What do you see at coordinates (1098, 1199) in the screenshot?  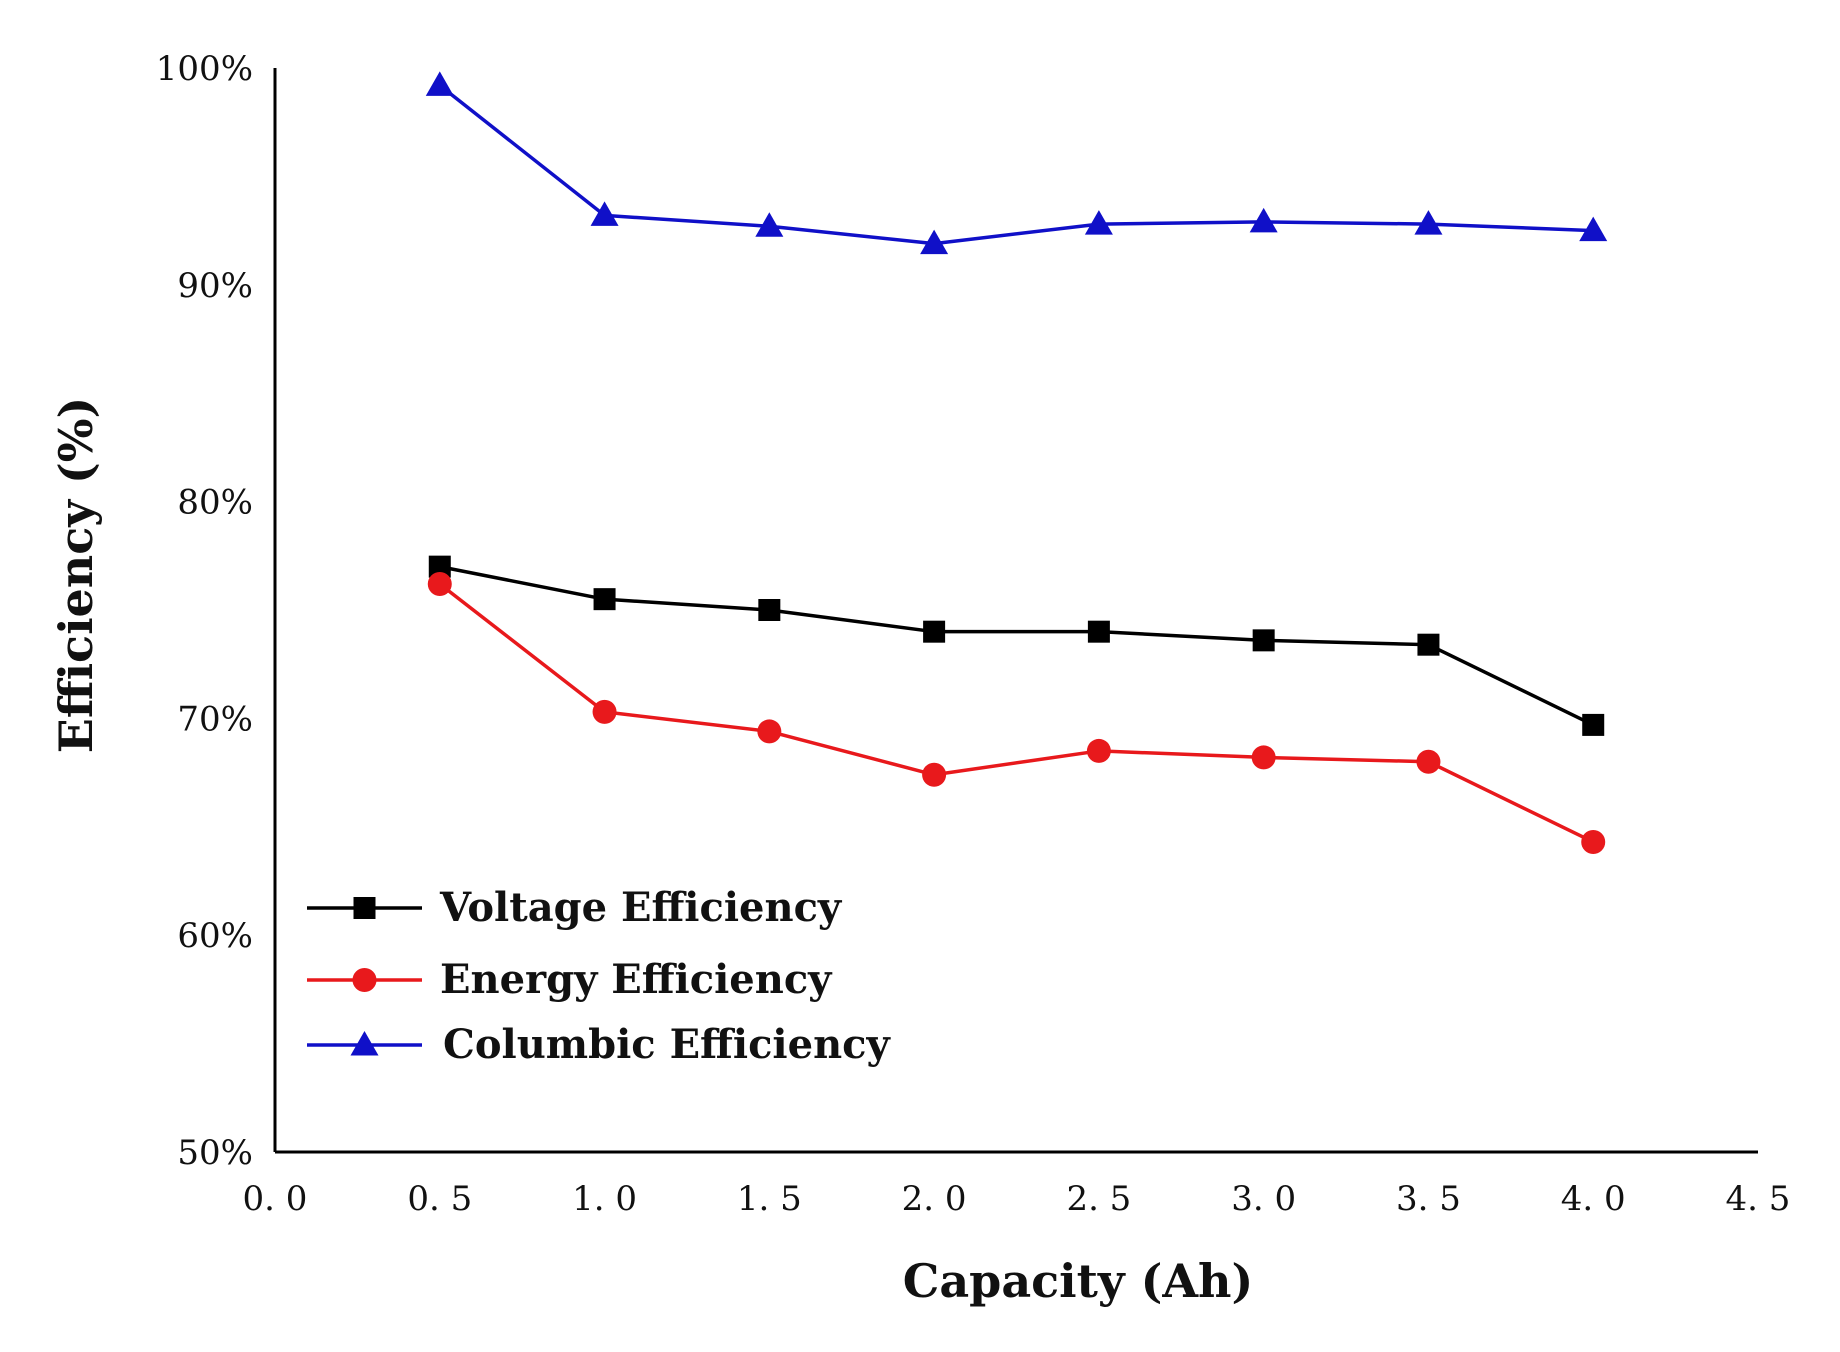 I see `x-tick-label: 2. 5` at bounding box center [1098, 1199].